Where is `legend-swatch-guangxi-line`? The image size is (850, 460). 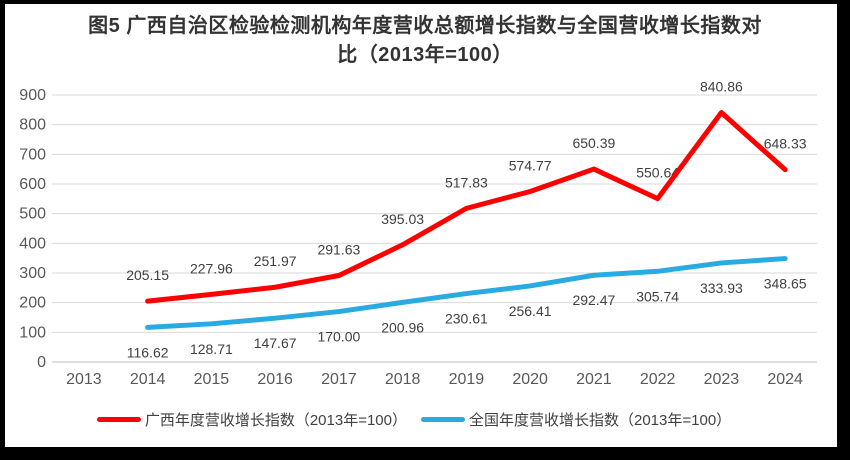
legend-swatch-guangxi-line is located at coordinates (118, 419).